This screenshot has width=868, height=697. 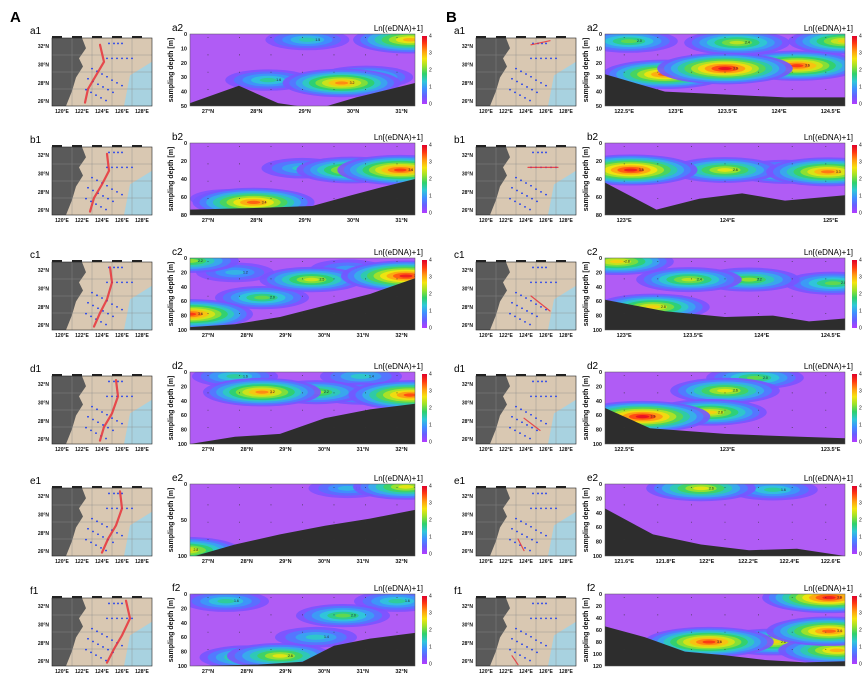 I want to click on colorbar-tick-label: 4, so click(x=860, y=261).